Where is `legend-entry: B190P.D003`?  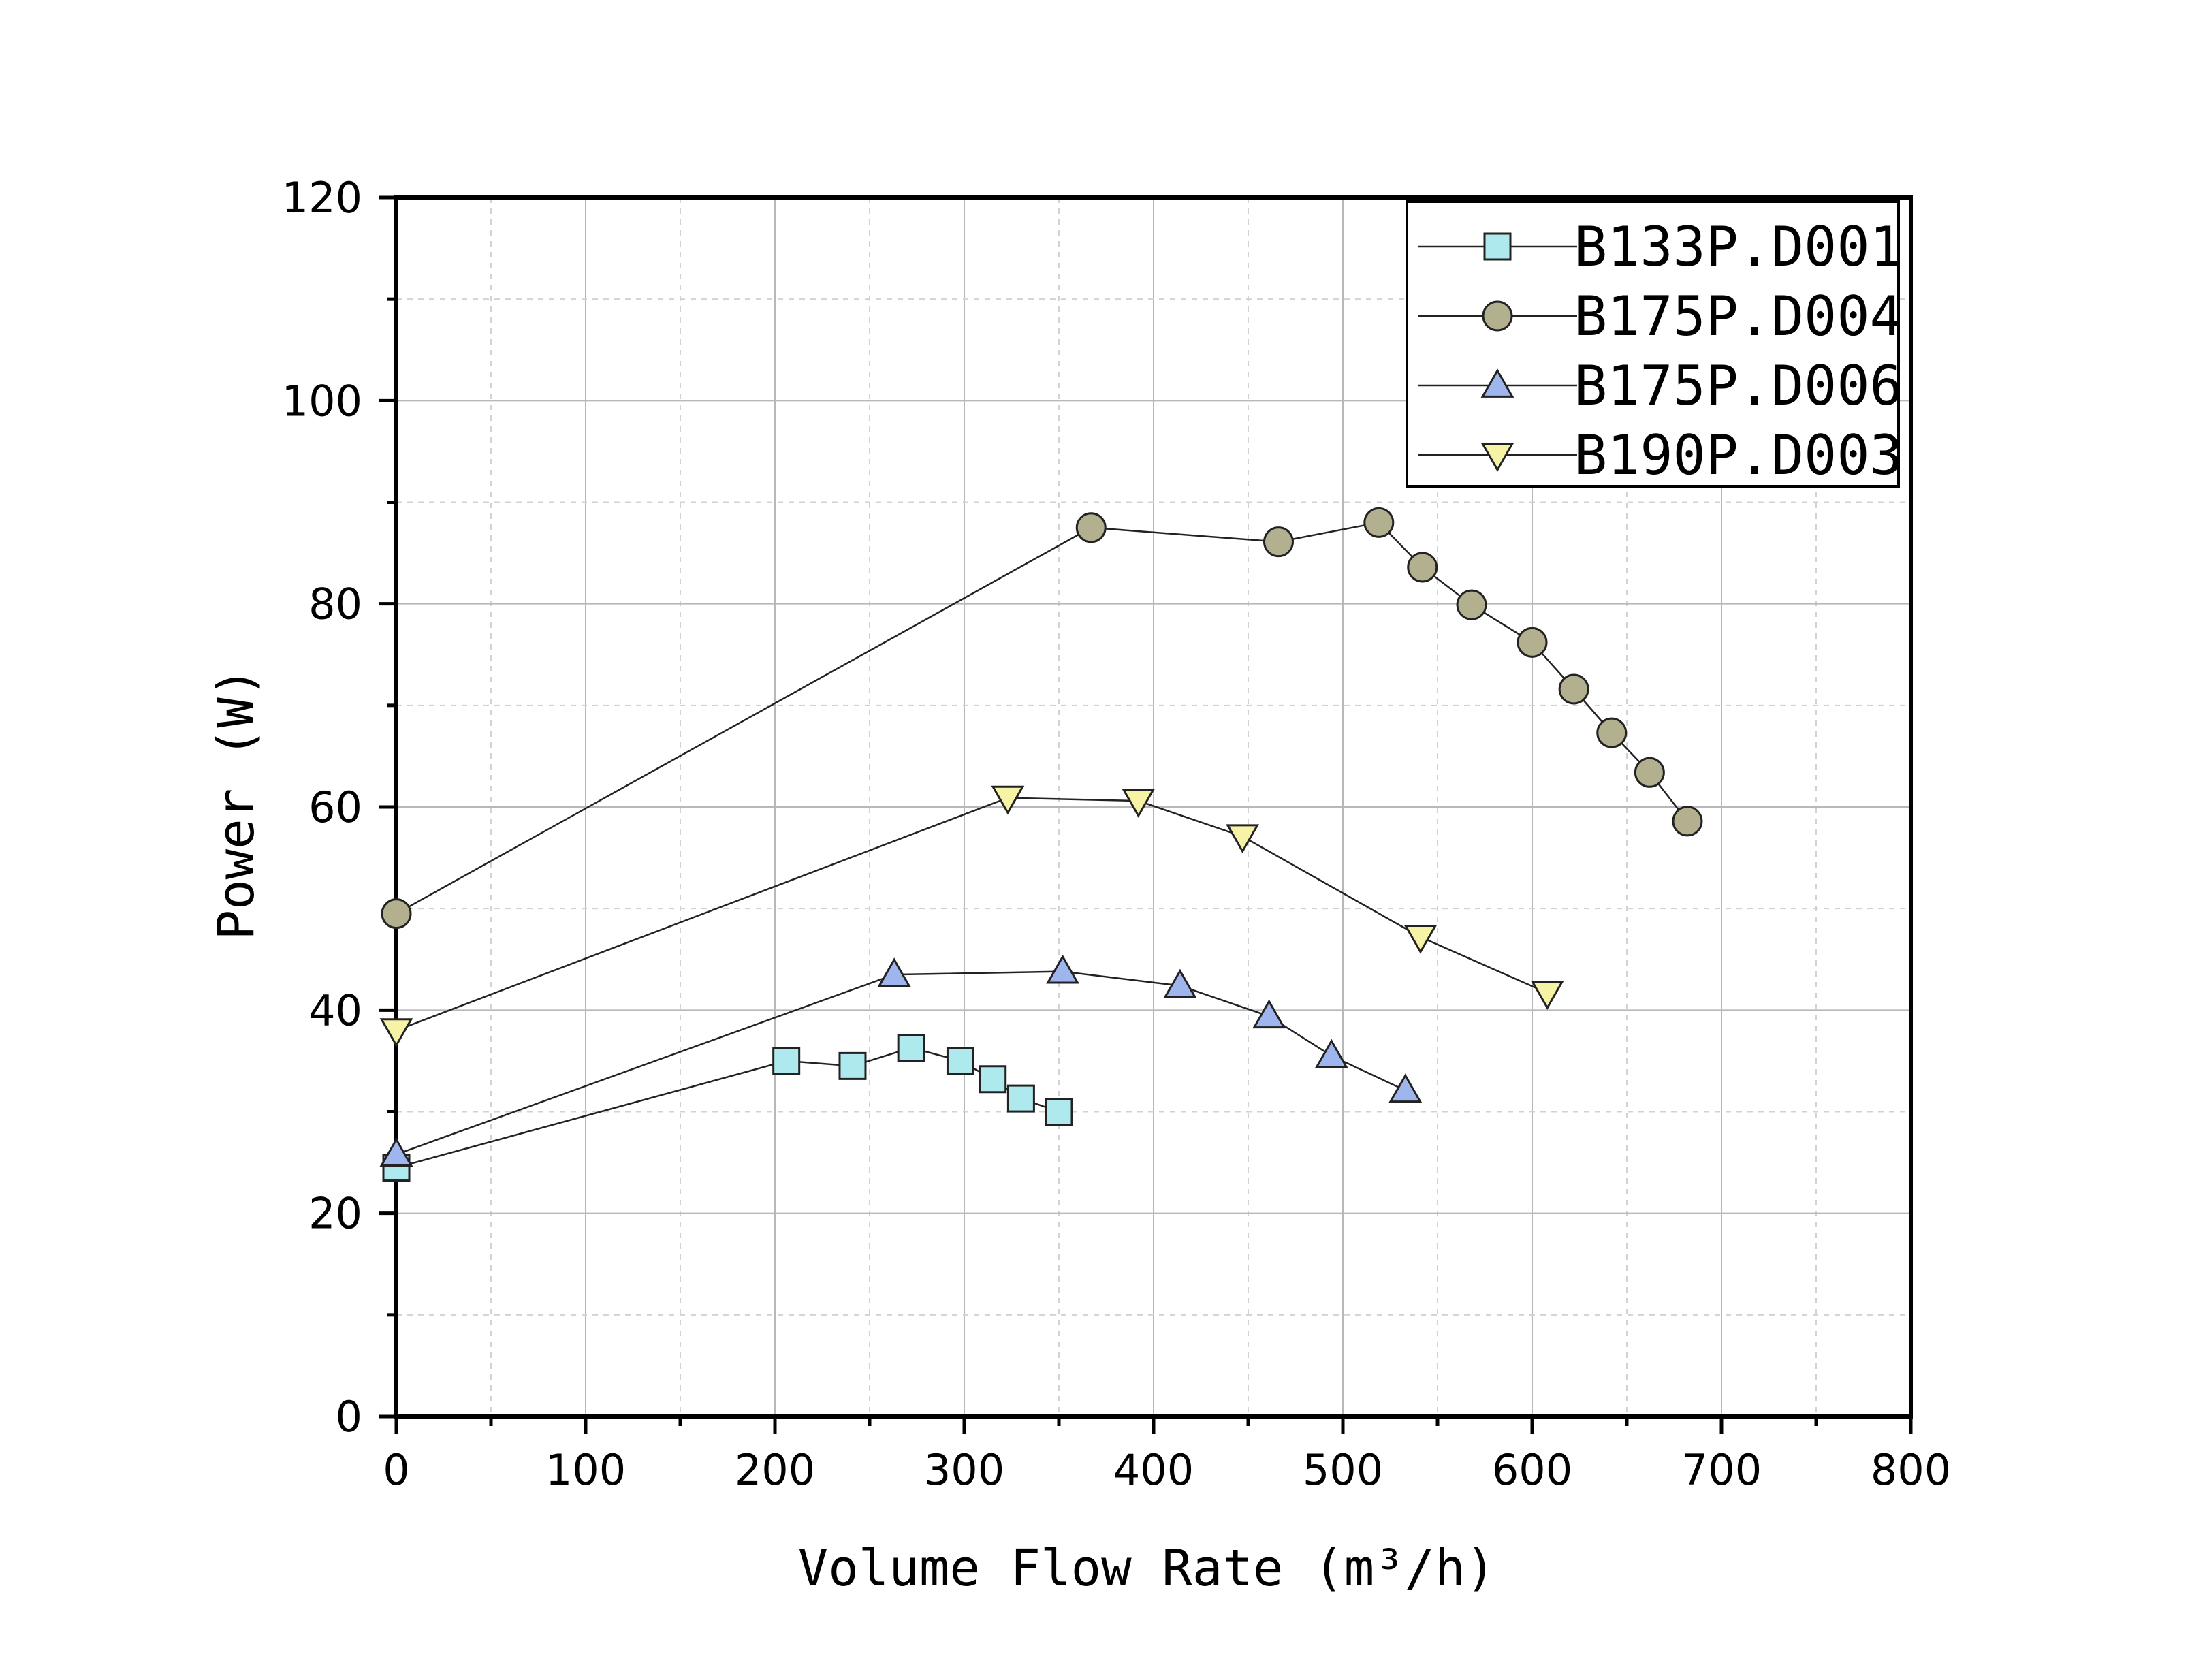
legend-entry: B190P.D003 is located at coordinates (1660, 455).